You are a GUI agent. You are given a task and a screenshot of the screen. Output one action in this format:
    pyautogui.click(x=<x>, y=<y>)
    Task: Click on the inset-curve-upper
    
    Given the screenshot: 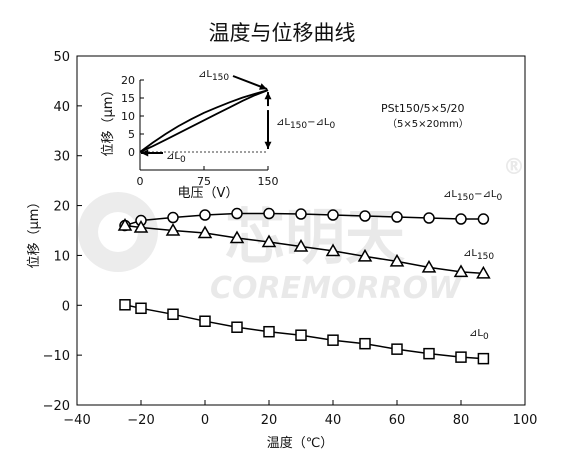 What is the action you would take?
    pyautogui.click(x=204, y=121)
    